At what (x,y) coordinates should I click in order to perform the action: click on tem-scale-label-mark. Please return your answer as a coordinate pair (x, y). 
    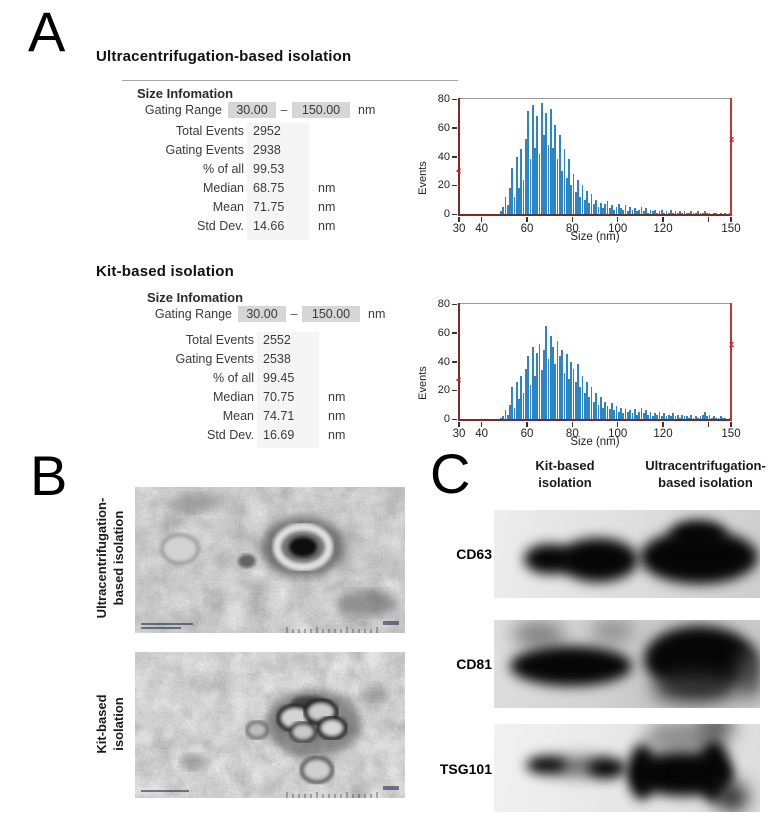
    Looking at the image, I should click on (391, 788).